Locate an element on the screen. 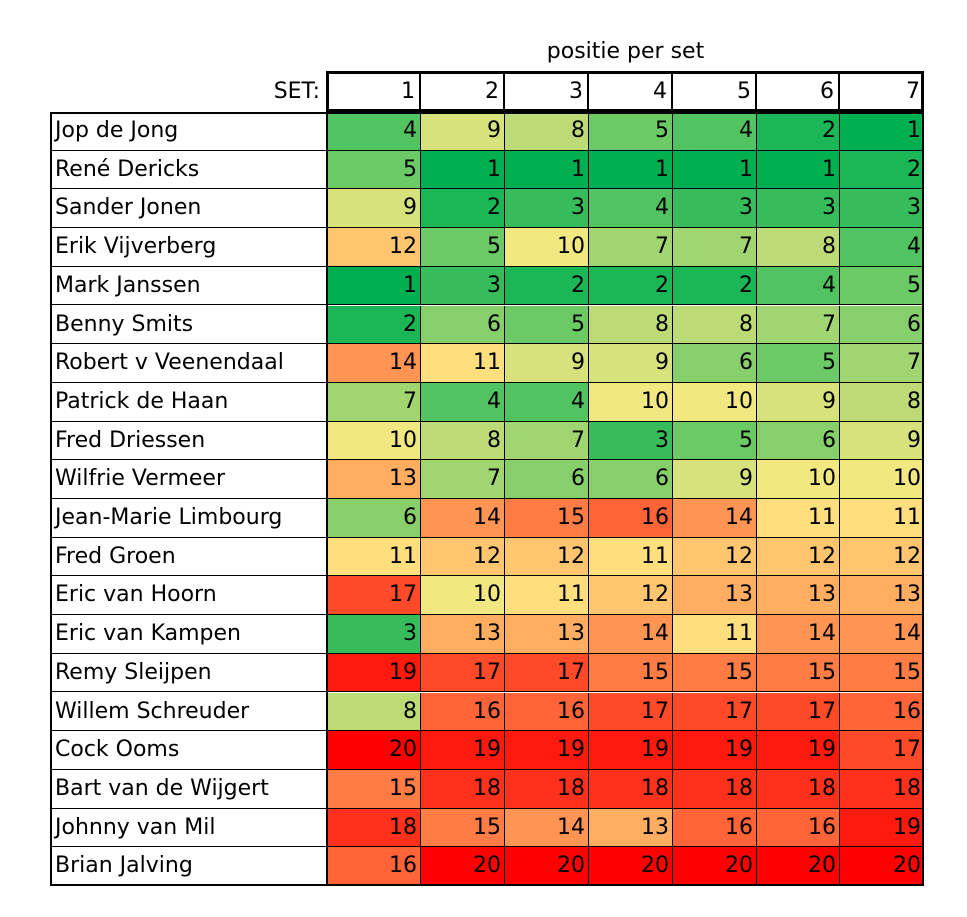  position-cell: 18 is located at coordinates (798, 789).